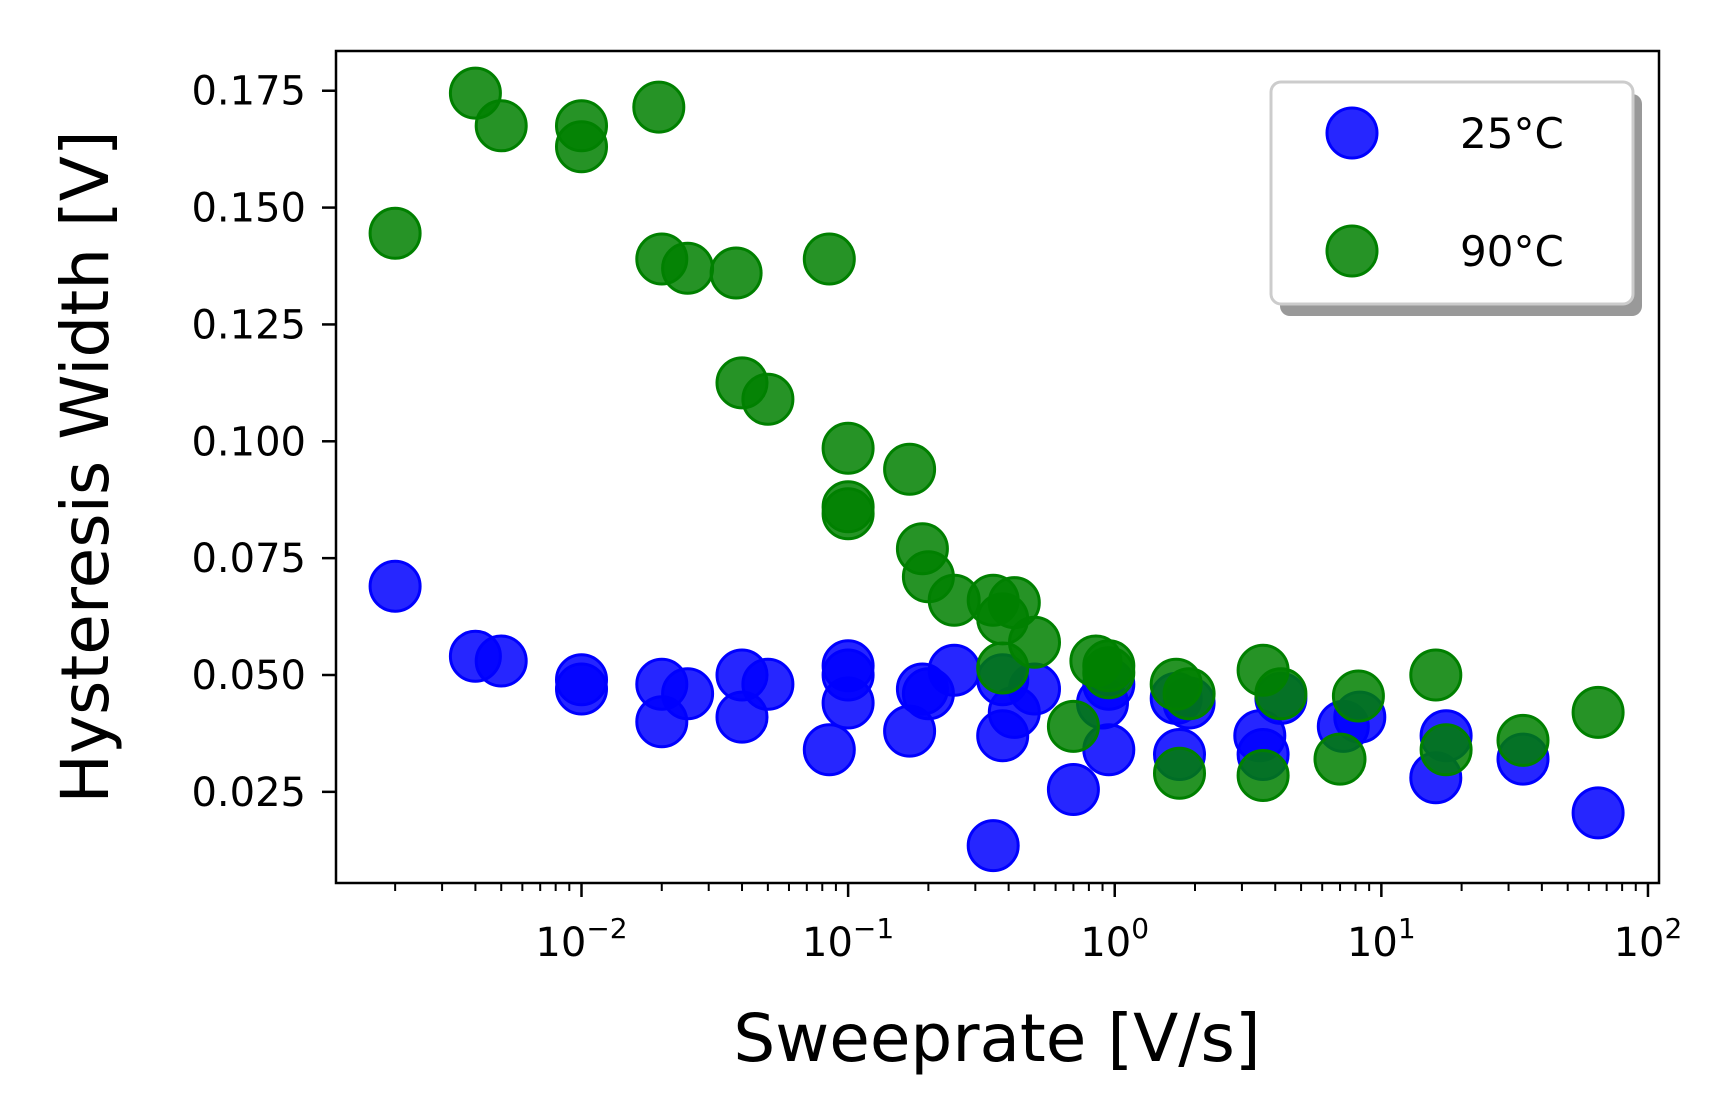  I want to click on x-tick-label: 10⁰, so click(1114, 939).